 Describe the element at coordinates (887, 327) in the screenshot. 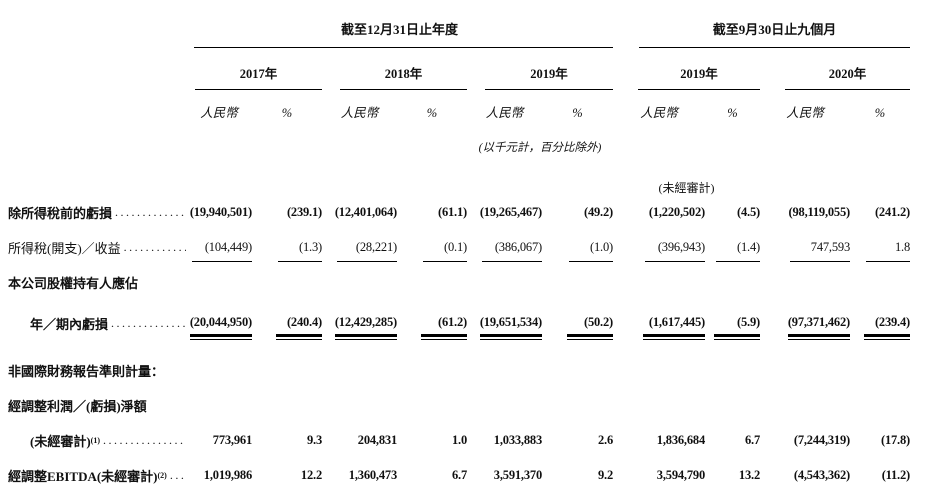

I see `value-text: (239.4)` at that location.